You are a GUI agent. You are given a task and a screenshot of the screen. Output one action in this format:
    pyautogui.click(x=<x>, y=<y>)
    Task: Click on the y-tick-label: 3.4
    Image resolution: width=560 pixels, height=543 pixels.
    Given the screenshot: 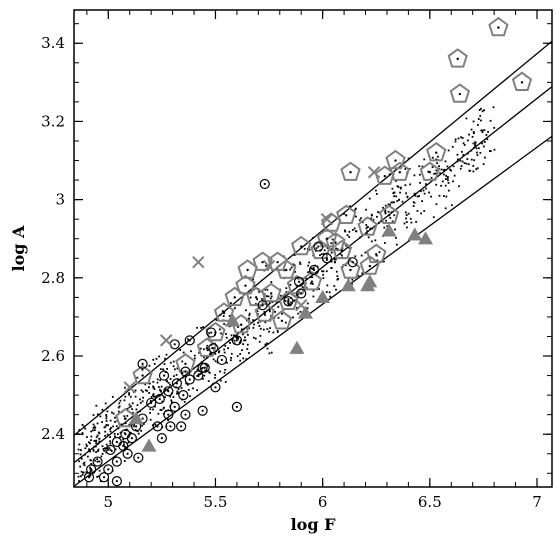 What is the action you would take?
    pyautogui.click(x=53, y=43)
    